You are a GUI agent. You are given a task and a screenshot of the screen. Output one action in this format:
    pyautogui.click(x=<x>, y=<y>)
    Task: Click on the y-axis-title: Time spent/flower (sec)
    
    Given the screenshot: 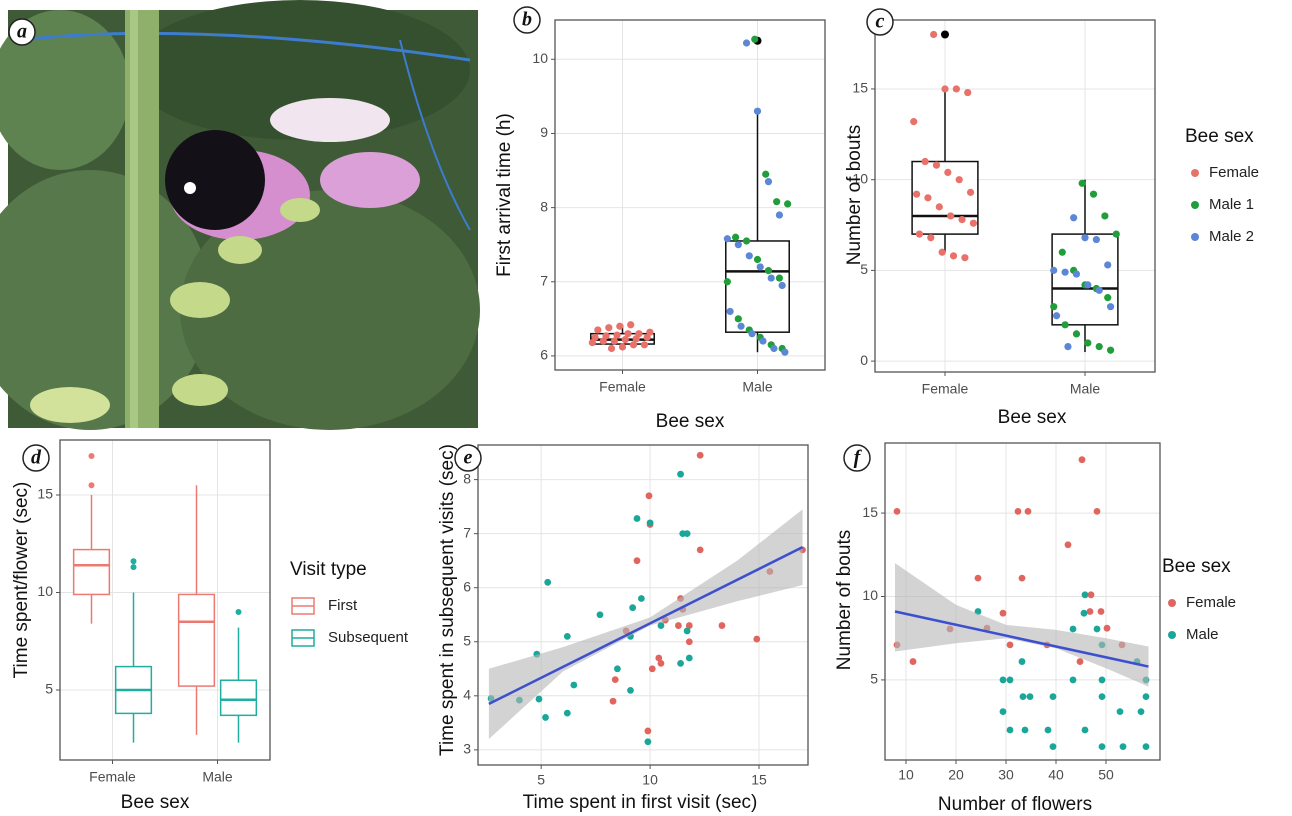 What is the action you would take?
    pyautogui.click(x=21, y=580)
    